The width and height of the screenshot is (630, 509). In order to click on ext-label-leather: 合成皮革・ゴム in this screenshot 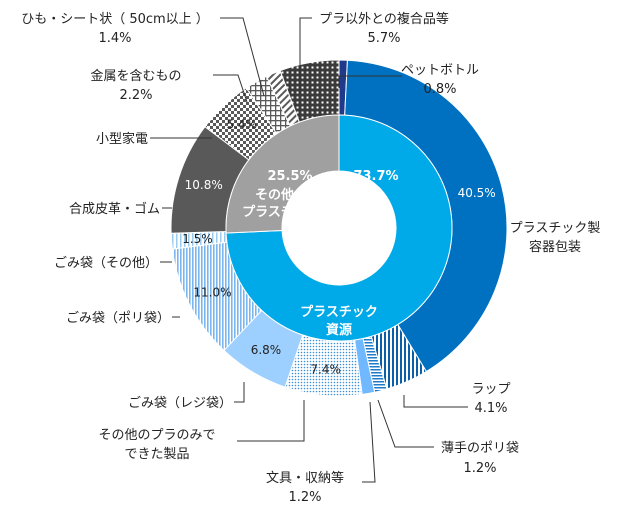, I will do `click(114, 209)`.